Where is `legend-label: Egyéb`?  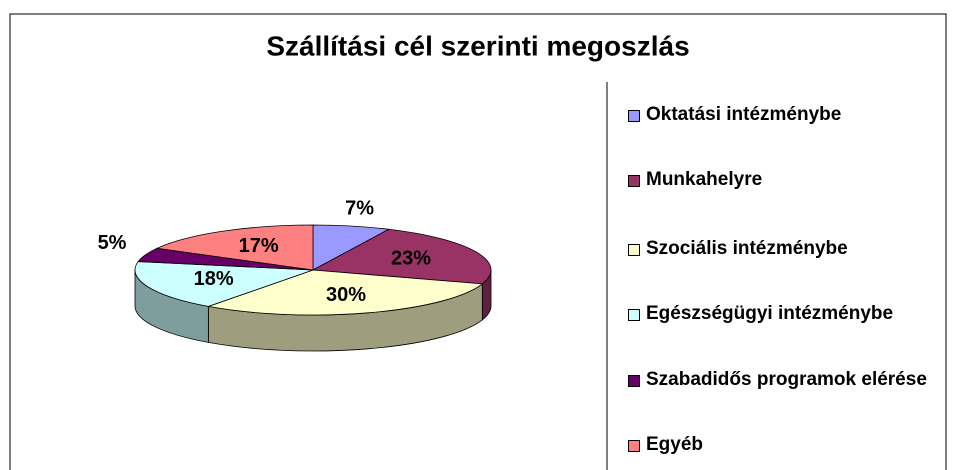 legend-label: Egyéb is located at coordinates (675, 444).